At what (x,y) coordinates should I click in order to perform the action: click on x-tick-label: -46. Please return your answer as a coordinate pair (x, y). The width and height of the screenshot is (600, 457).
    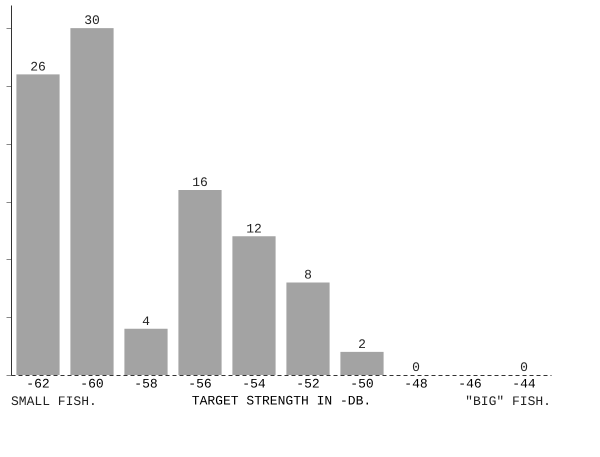
    Looking at the image, I should click on (470, 384).